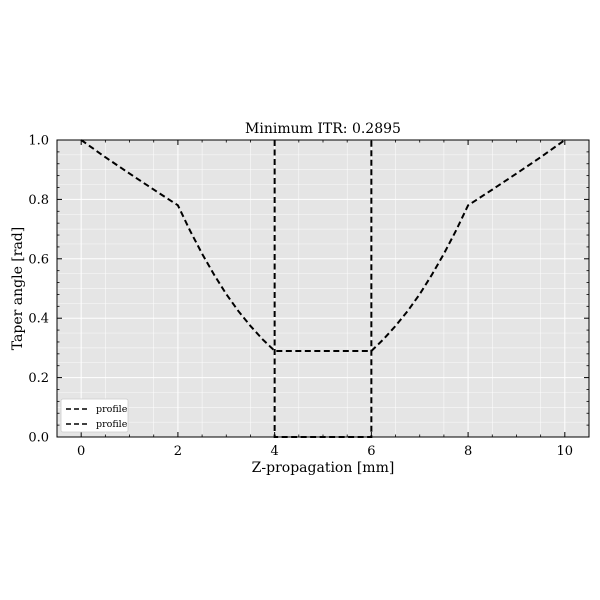 The height and width of the screenshot is (600, 600). I want to click on y-tick-label: 0.4, so click(38, 319).